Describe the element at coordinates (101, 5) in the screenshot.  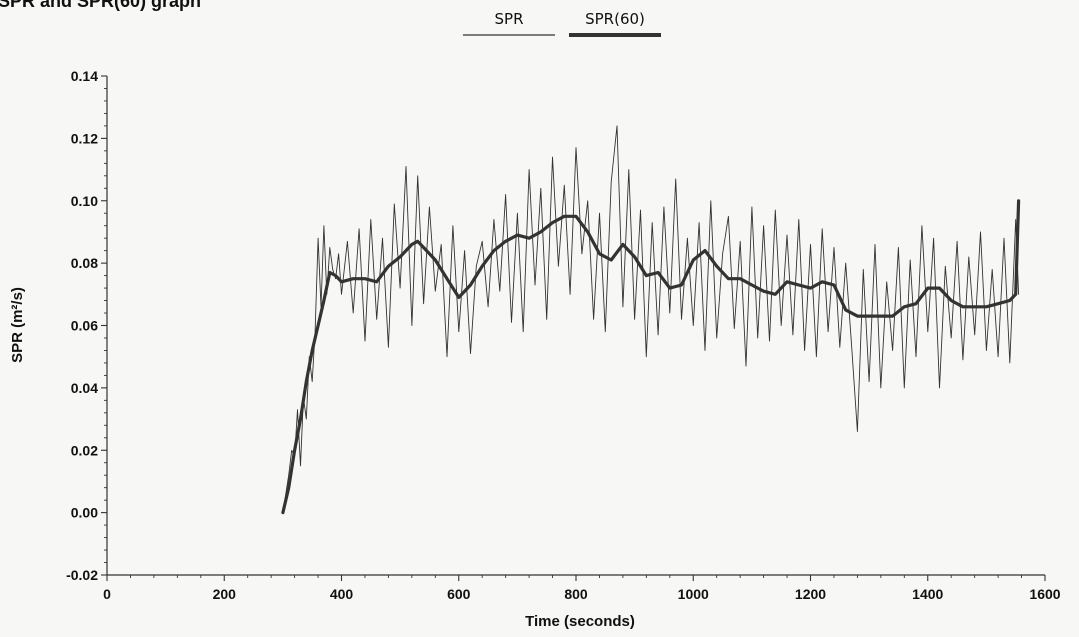
I see `page-title: SPR and SPR(60) graph` at that location.